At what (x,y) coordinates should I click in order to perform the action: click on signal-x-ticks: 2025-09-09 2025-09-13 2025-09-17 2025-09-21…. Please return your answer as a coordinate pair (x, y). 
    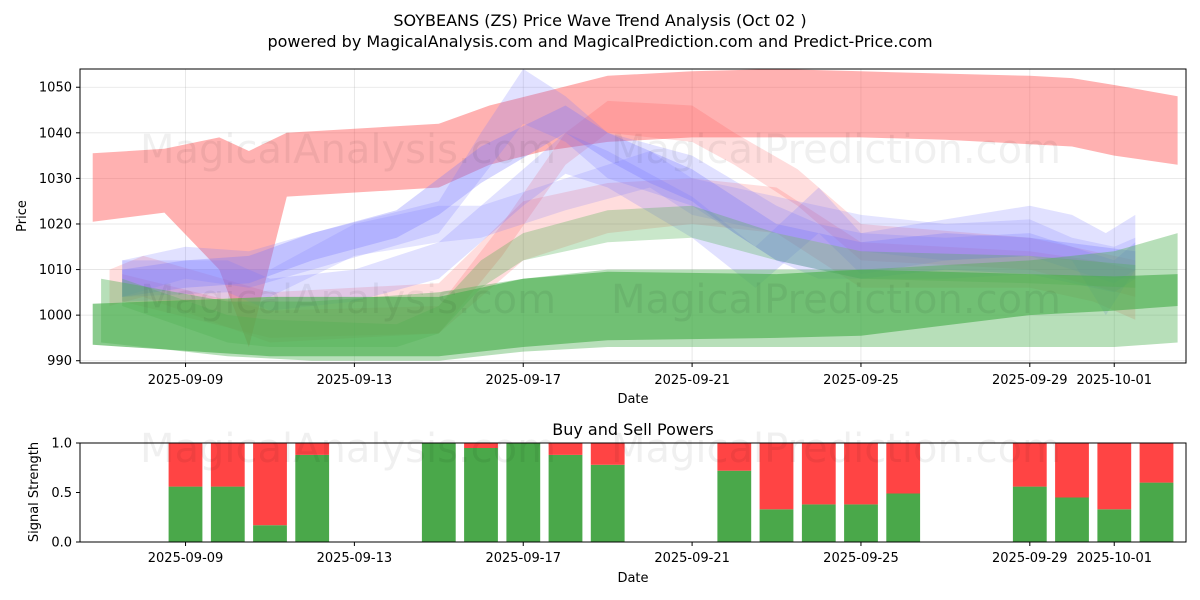
    Looking at the image, I should click on (650, 554).